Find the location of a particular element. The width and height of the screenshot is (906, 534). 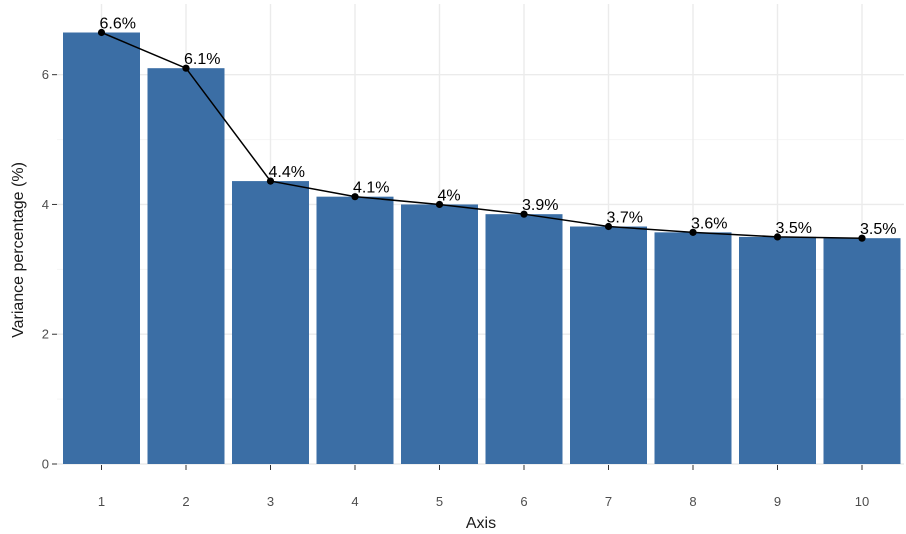

x-tick-label: 4 is located at coordinates (354, 501).